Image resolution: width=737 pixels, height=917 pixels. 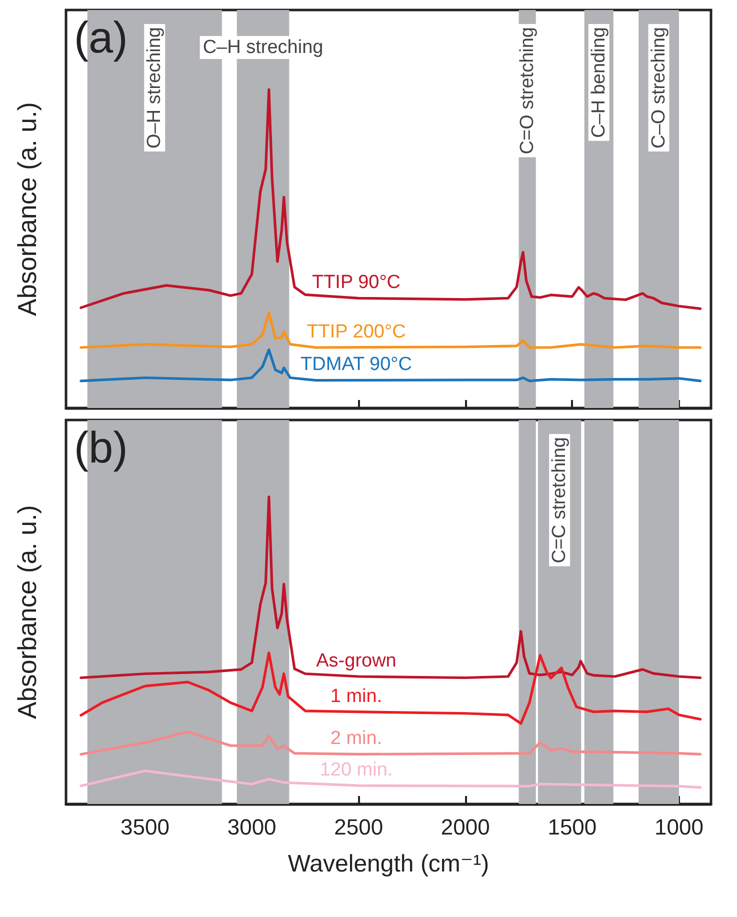 What do you see at coordinates (599, 82) in the screenshot?
I see `band-label: C–H bending` at bounding box center [599, 82].